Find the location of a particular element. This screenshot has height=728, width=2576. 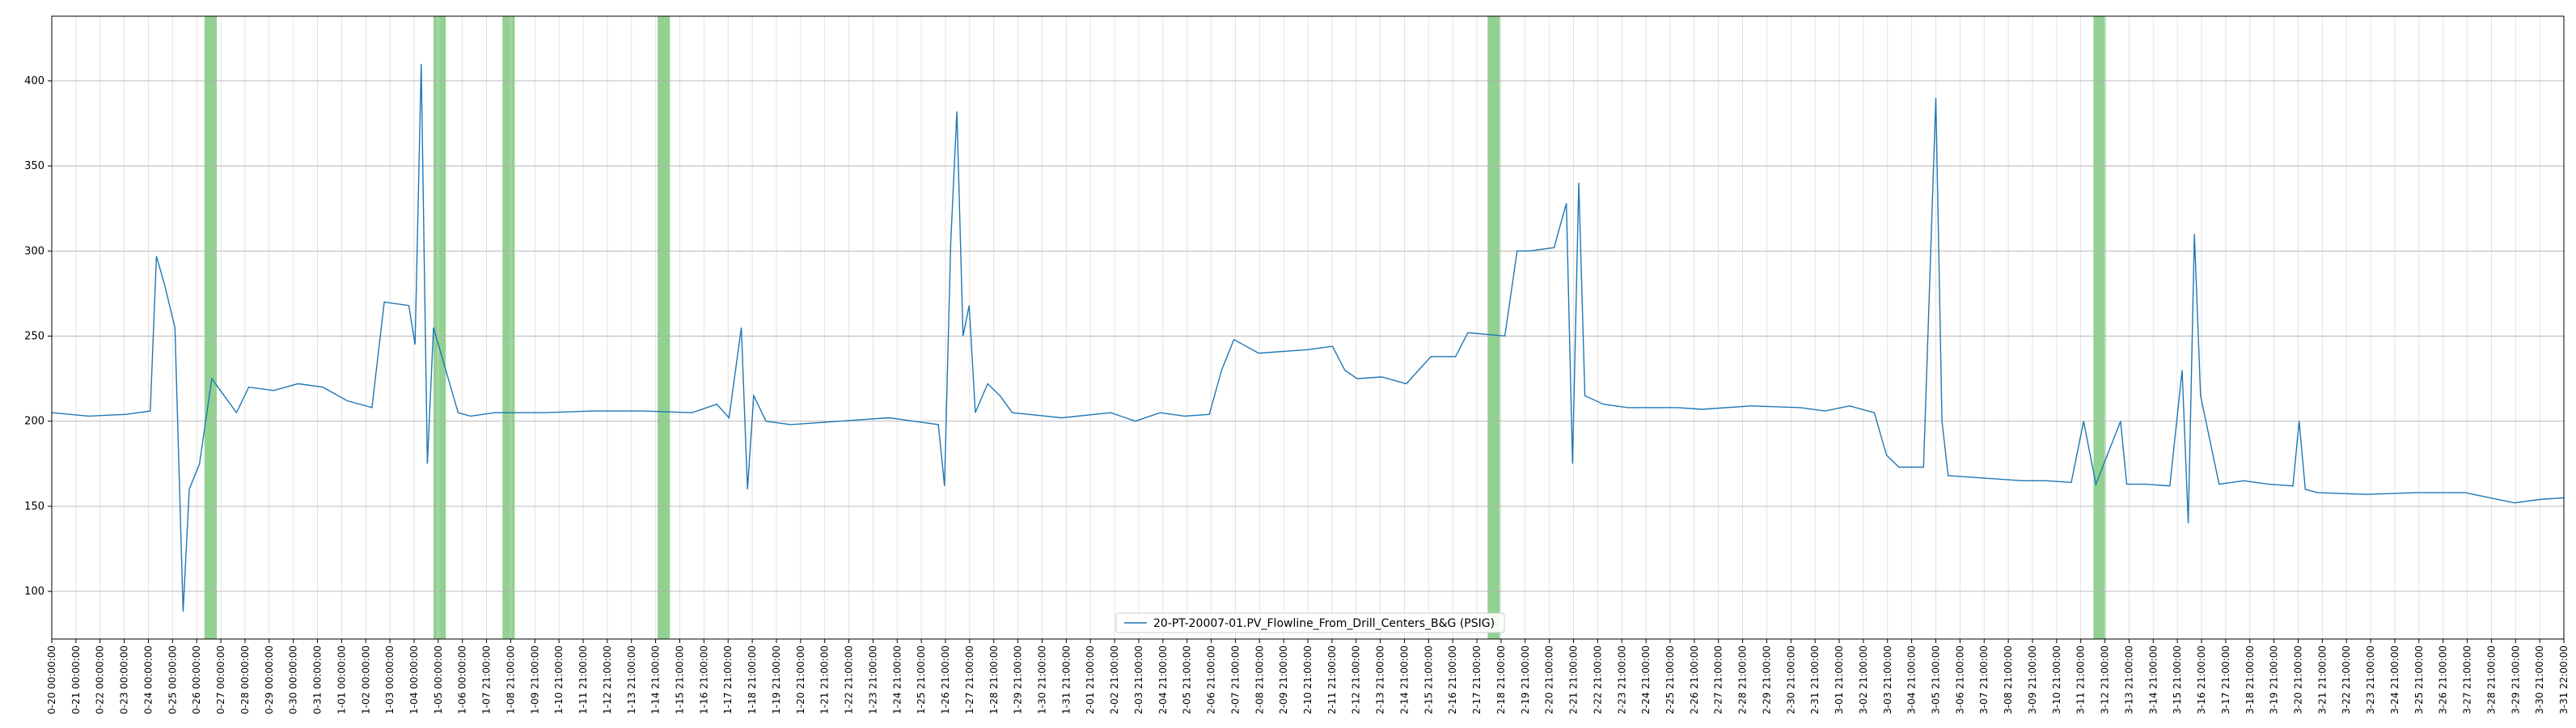

y-tick-label: 300 is located at coordinates (34, 251).